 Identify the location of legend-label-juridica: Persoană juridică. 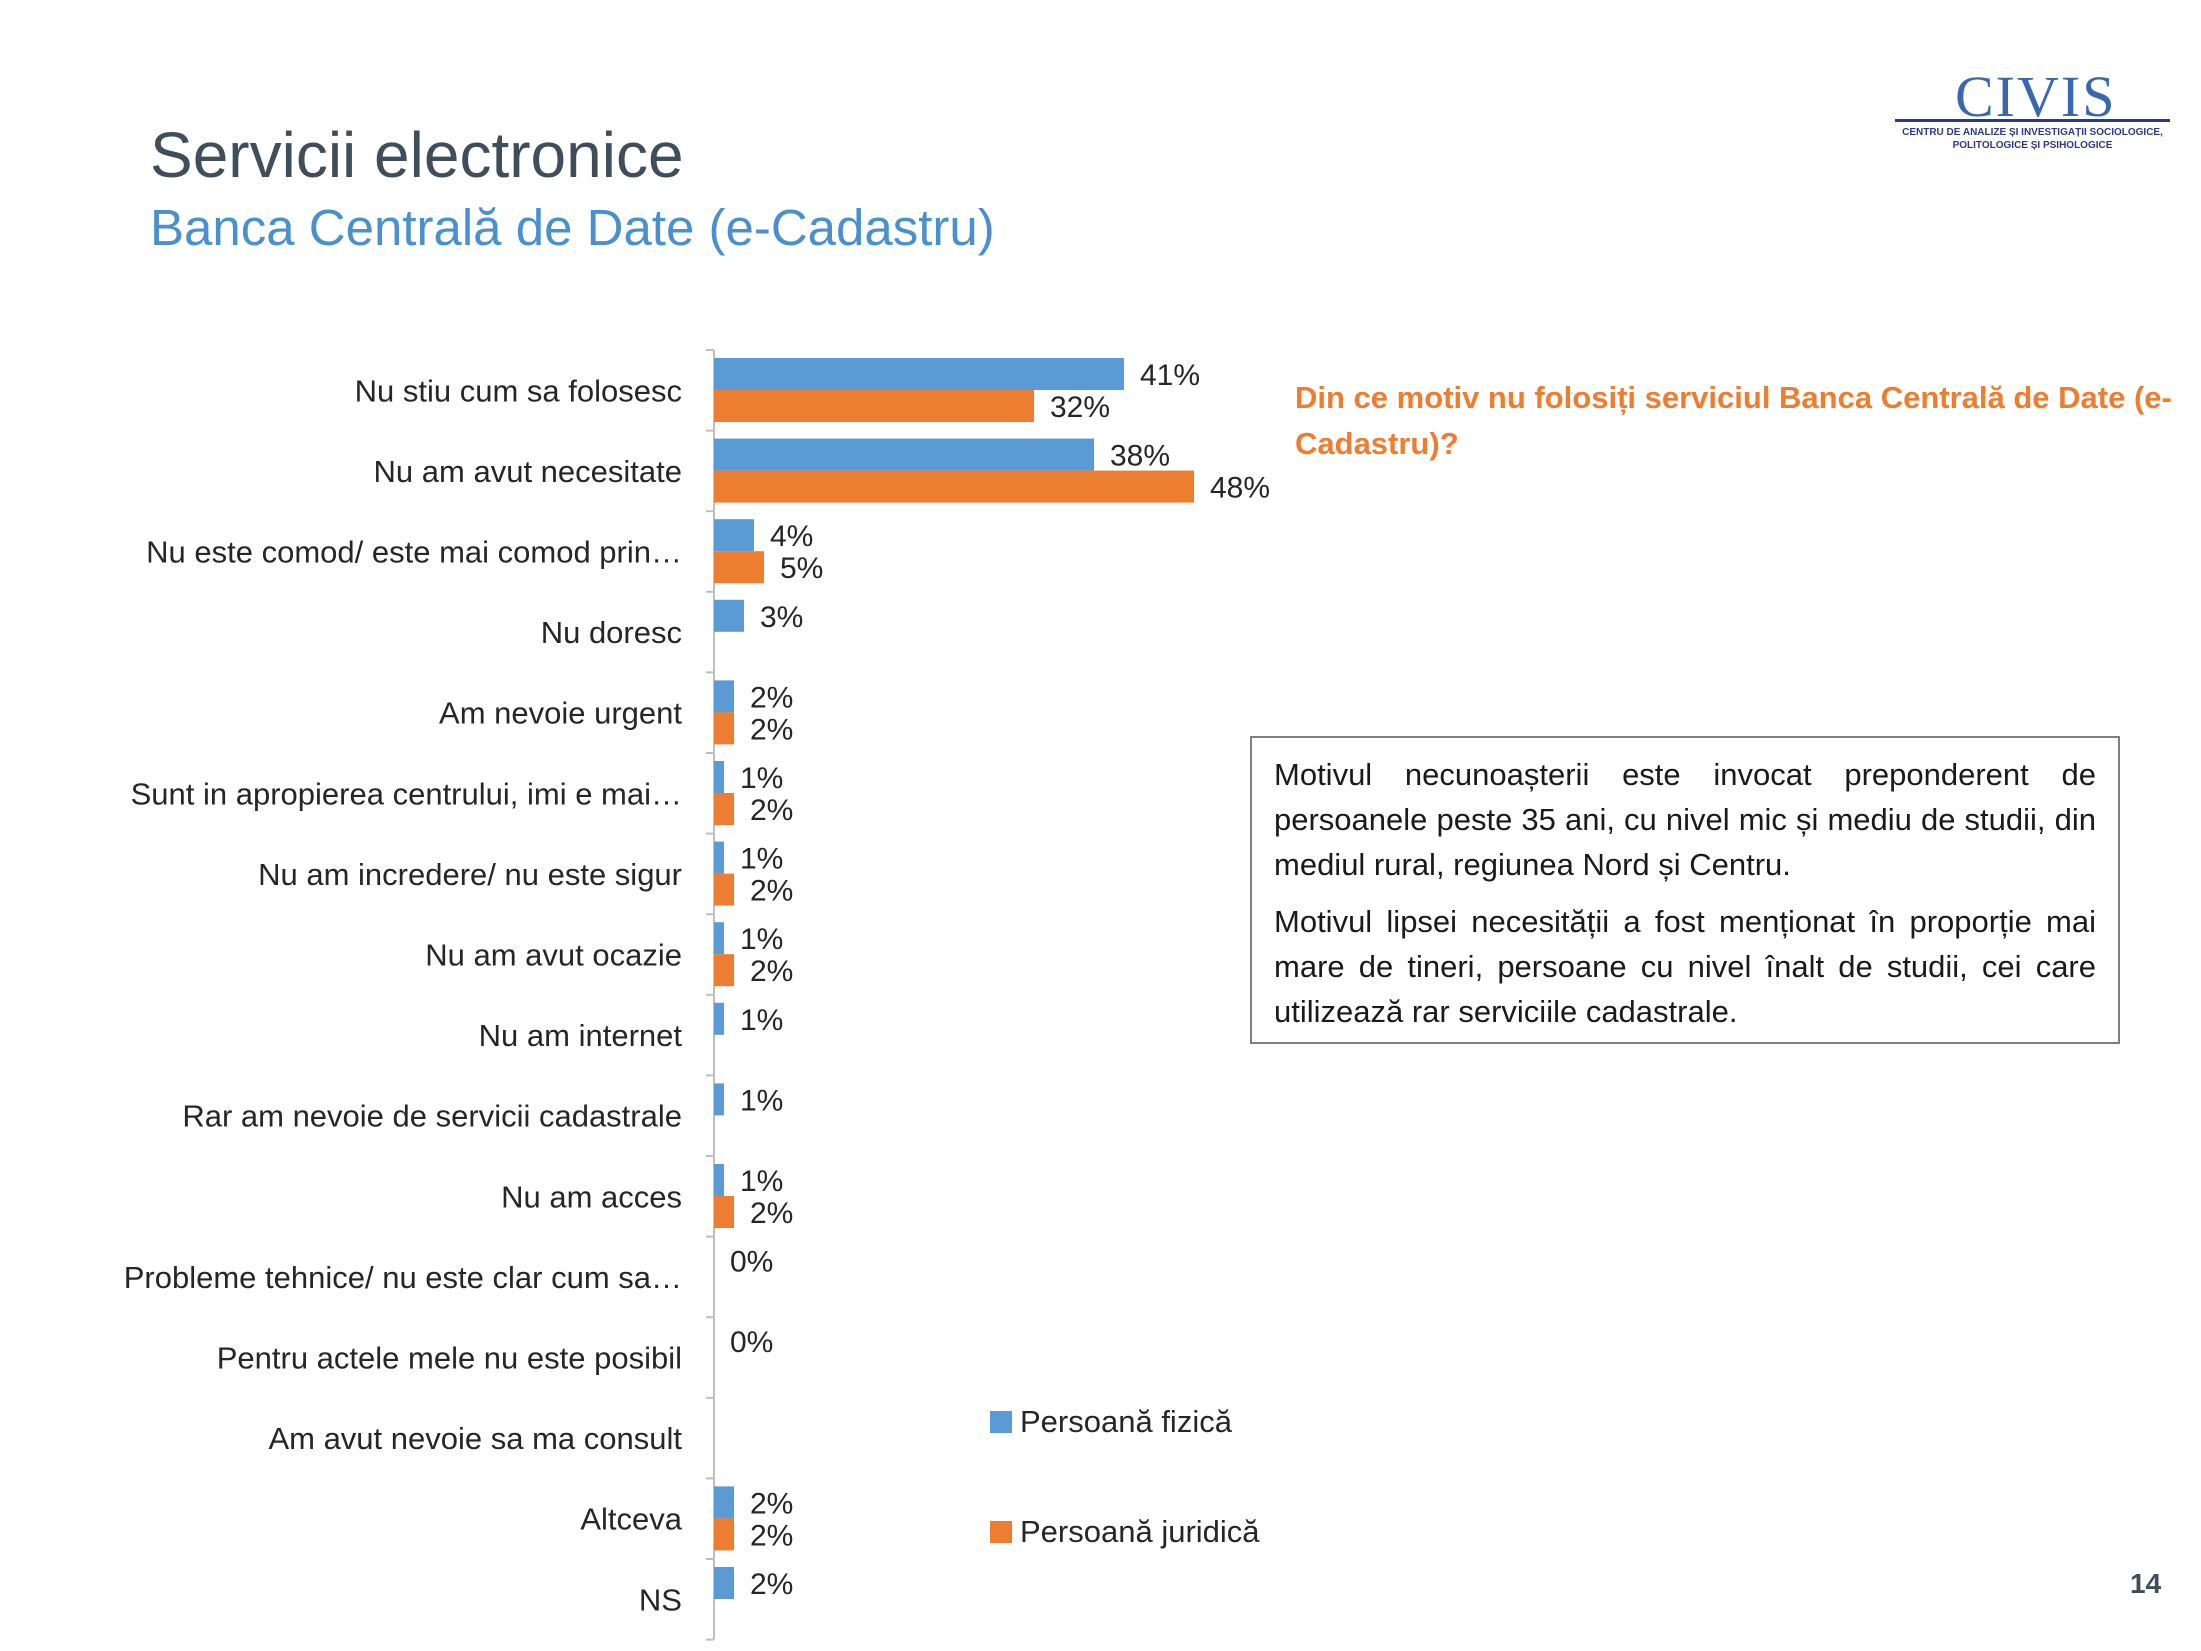
(1140, 1531).